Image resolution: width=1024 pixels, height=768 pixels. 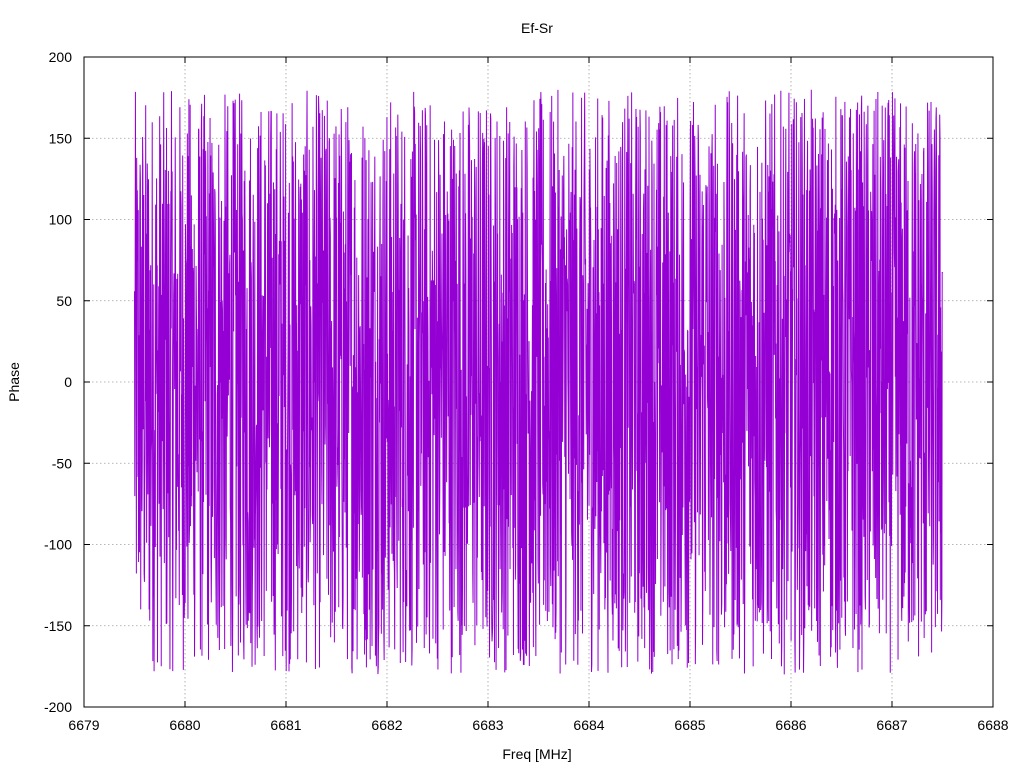 I want to click on x-axis-label: Freq [MHz], so click(x=536, y=754).